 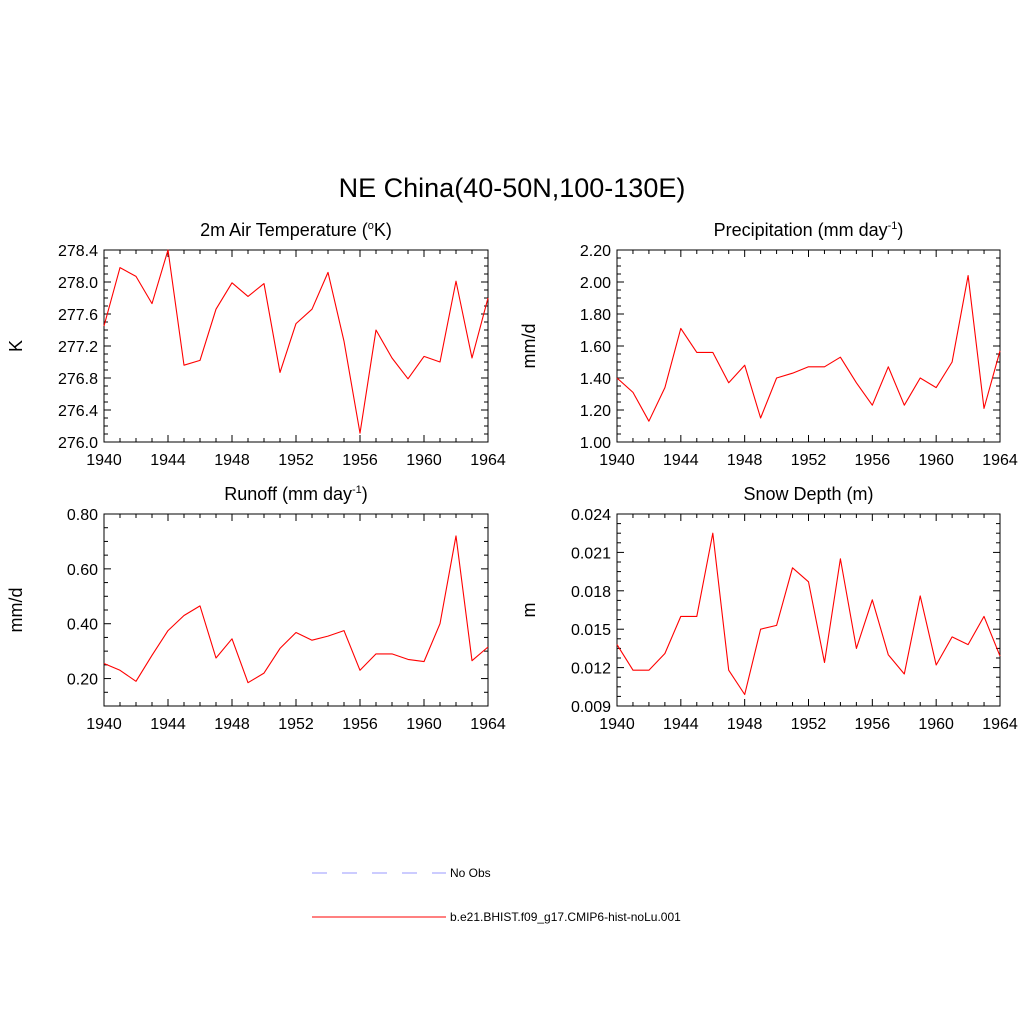 I want to click on y-tick-label: 0.021, so click(x=591, y=553).